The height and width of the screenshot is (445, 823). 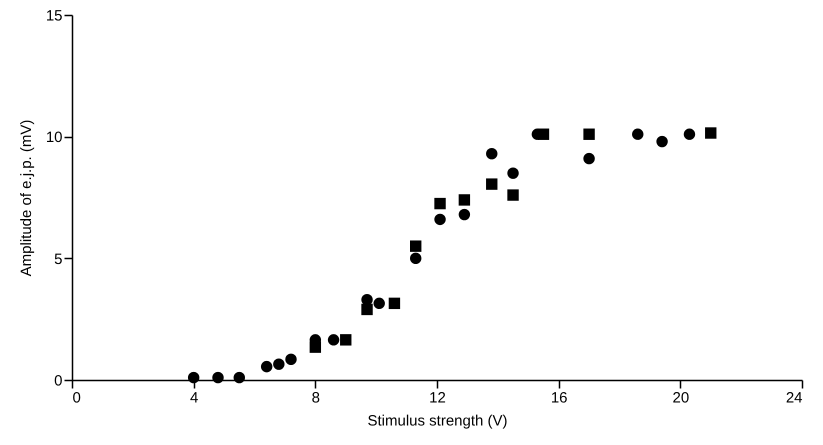 What do you see at coordinates (58, 259) in the screenshot?
I see `y-tick-label: 5` at bounding box center [58, 259].